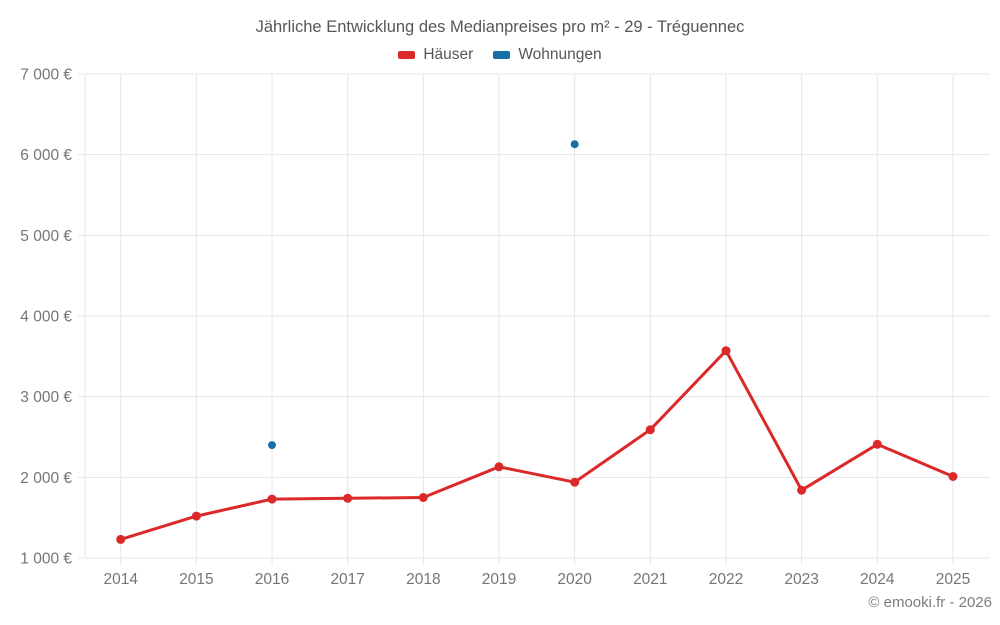  I want to click on legend: Häuser Wohnungen, so click(500, 55).